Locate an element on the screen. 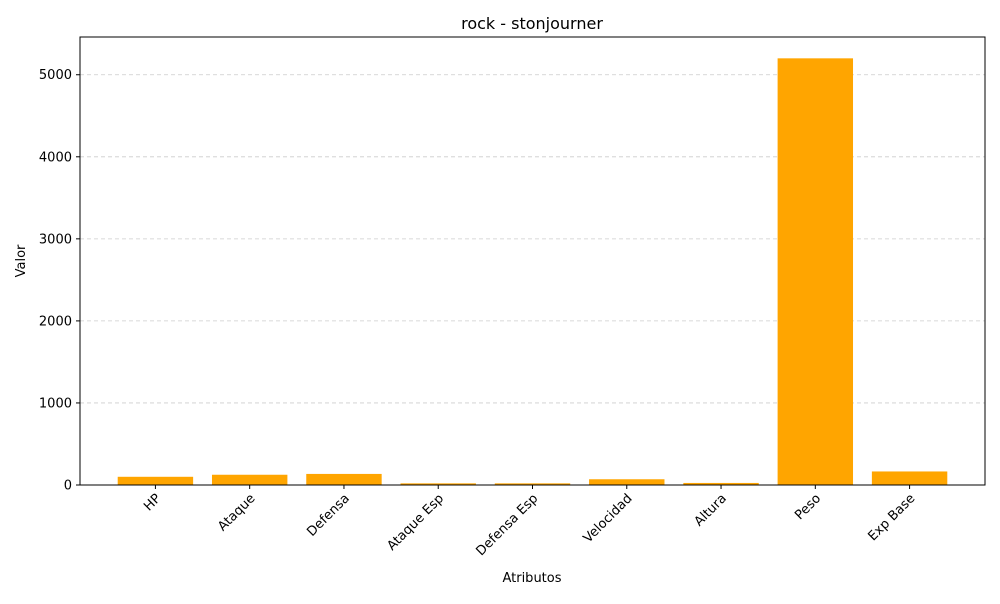  bar-defensa is located at coordinates (344, 479).